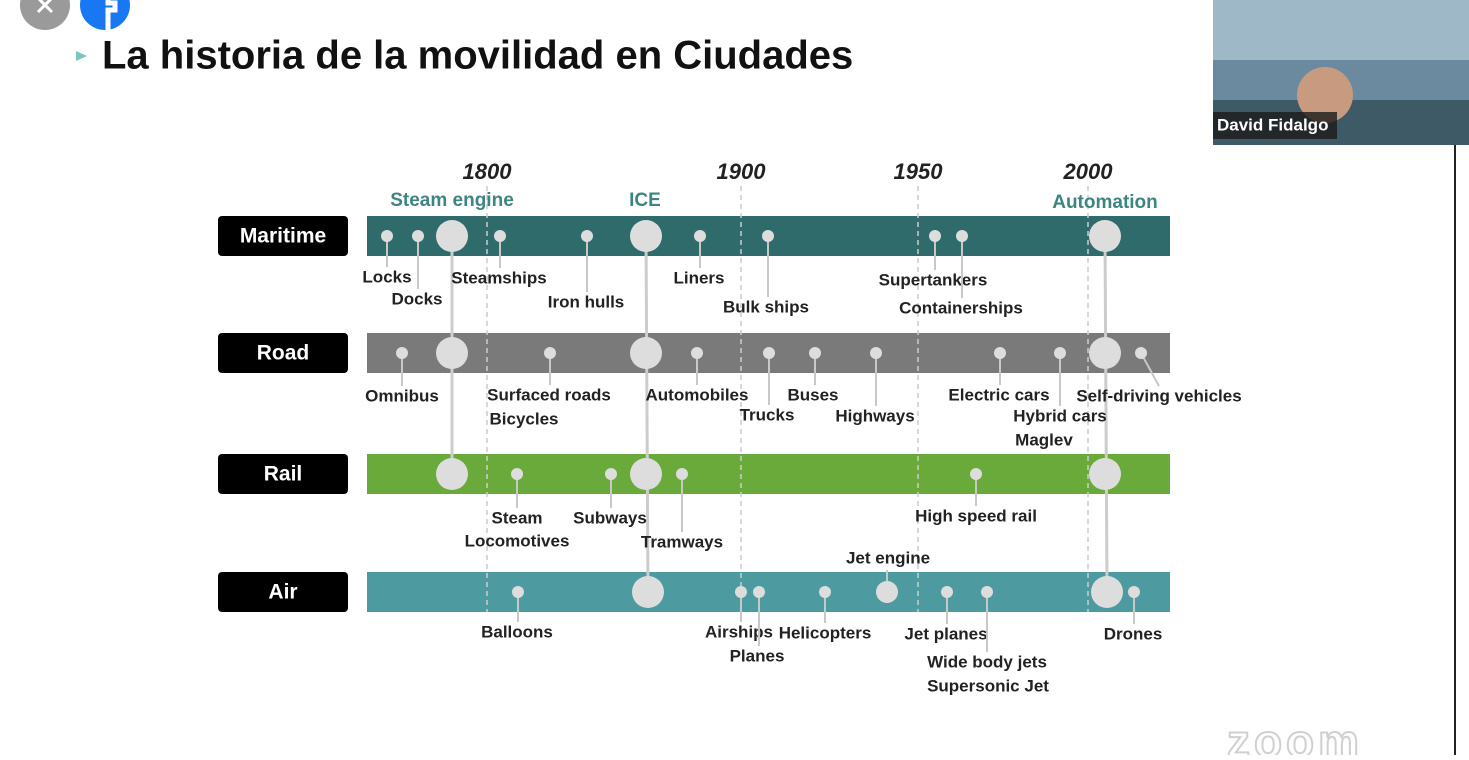  What do you see at coordinates (1044, 439) in the screenshot?
I see `event-label: Maglev` at bounding box center [1044, 439].